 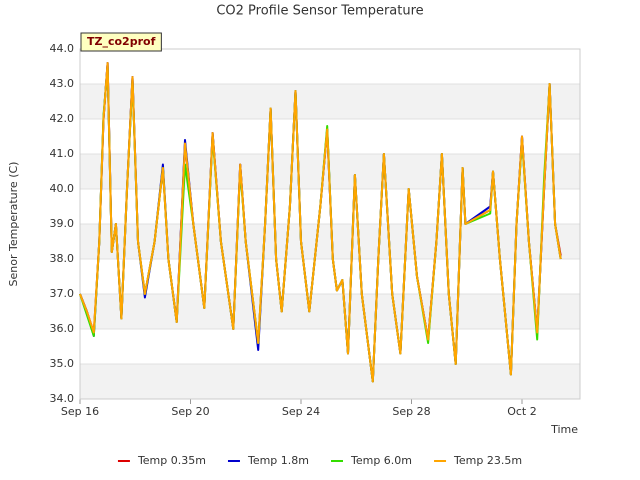 What do you see at coordinates (62, 48) in the screenshot?
I see `y-tick-label: 44.0` at bounding box center [62, 48].